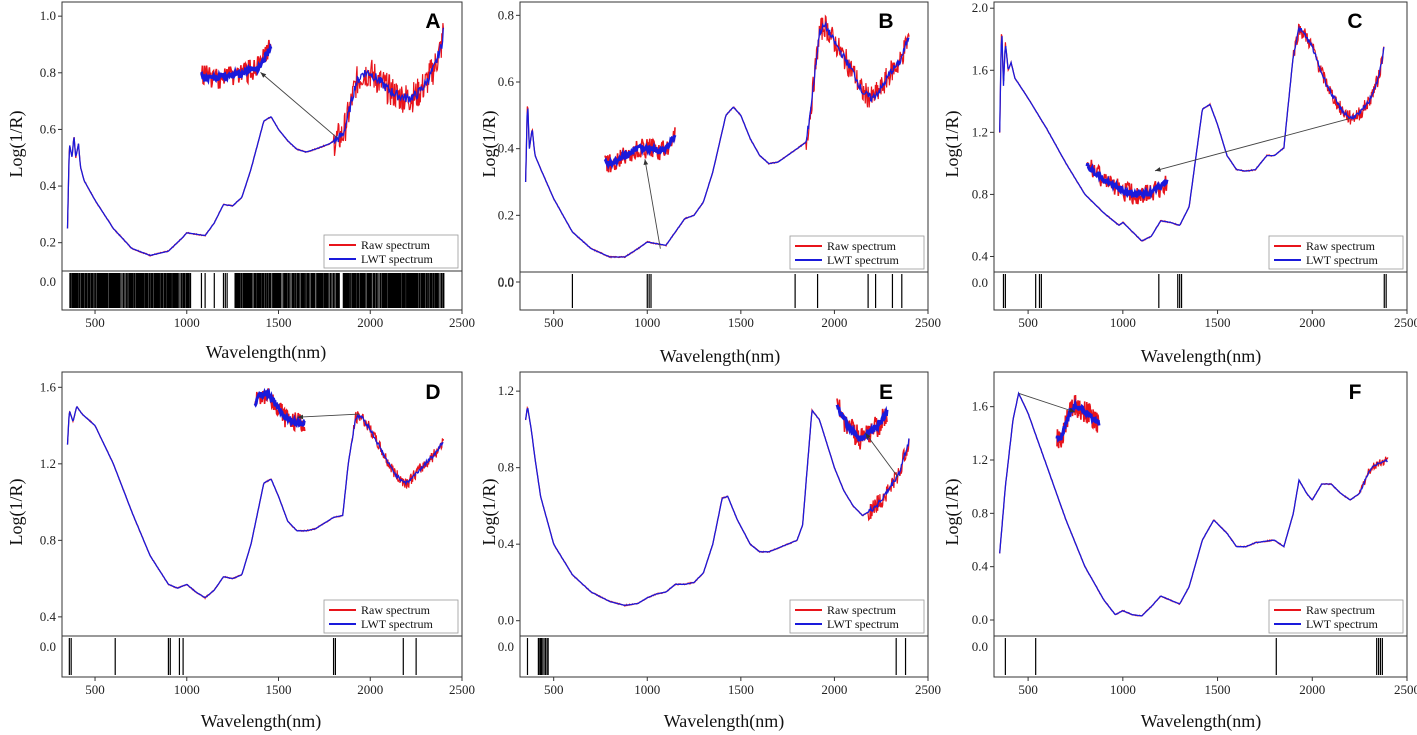 This screenshot has height=735, width=1417. I want to click on x-axis-label-d: Wavelength(nm), so click(261, 721).